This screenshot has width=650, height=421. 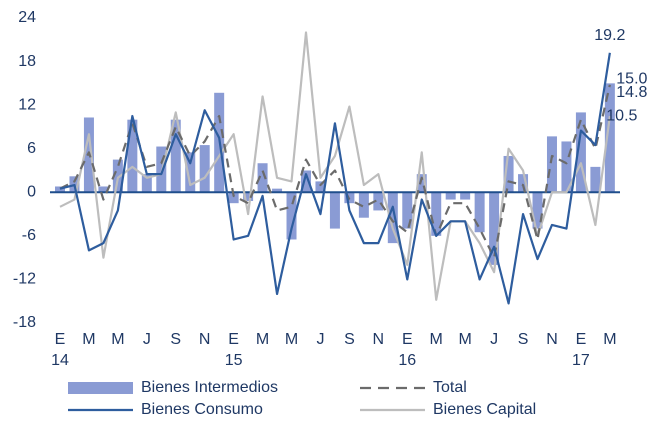 I want to click on value-label: 14.8, so click(x=631, y=92).